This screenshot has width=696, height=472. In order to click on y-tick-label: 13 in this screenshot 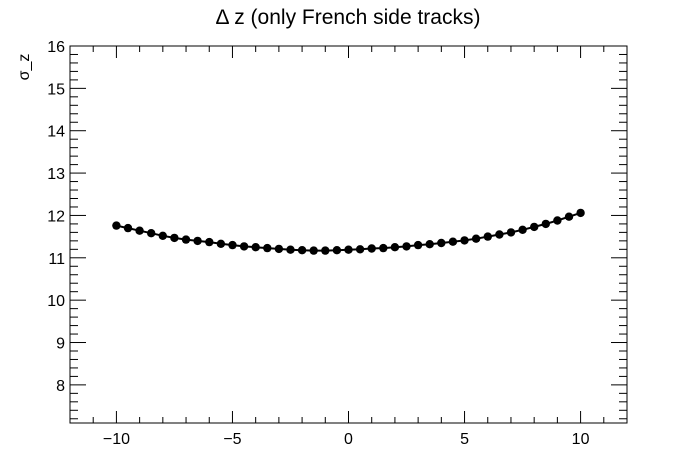, I will do `click(56, 174)`.